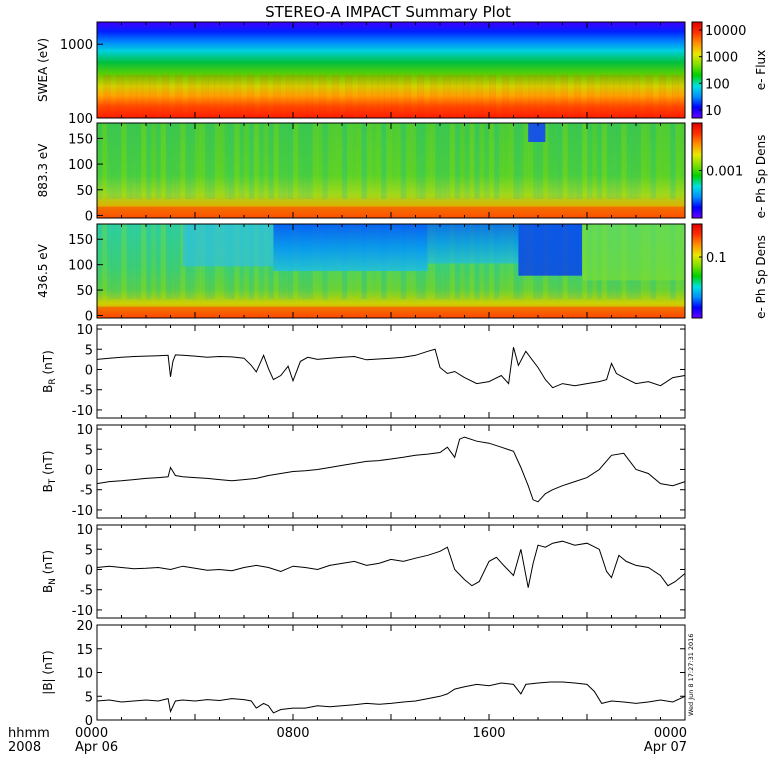 This screenshot has height=780, width=780. Describe the element at coordinates (697, 70) in the screenshot. I see `swea-colorbar` at that location.